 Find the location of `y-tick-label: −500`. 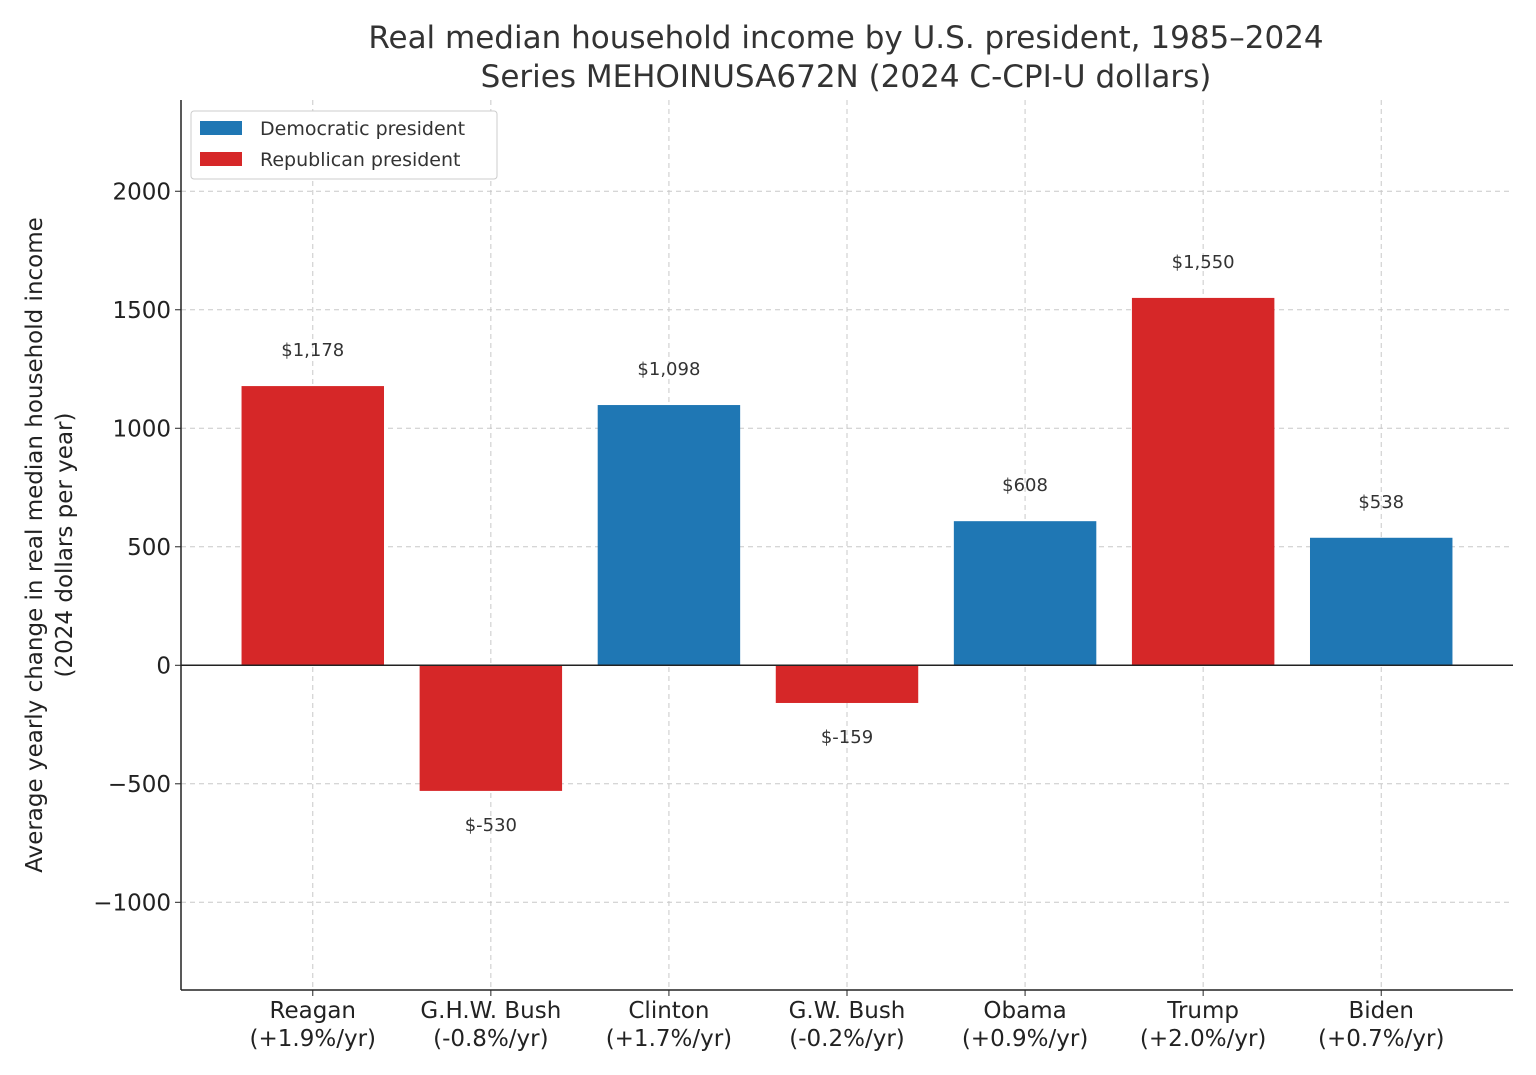

y-tick-label: −500 is located at coordinates (139, 785).